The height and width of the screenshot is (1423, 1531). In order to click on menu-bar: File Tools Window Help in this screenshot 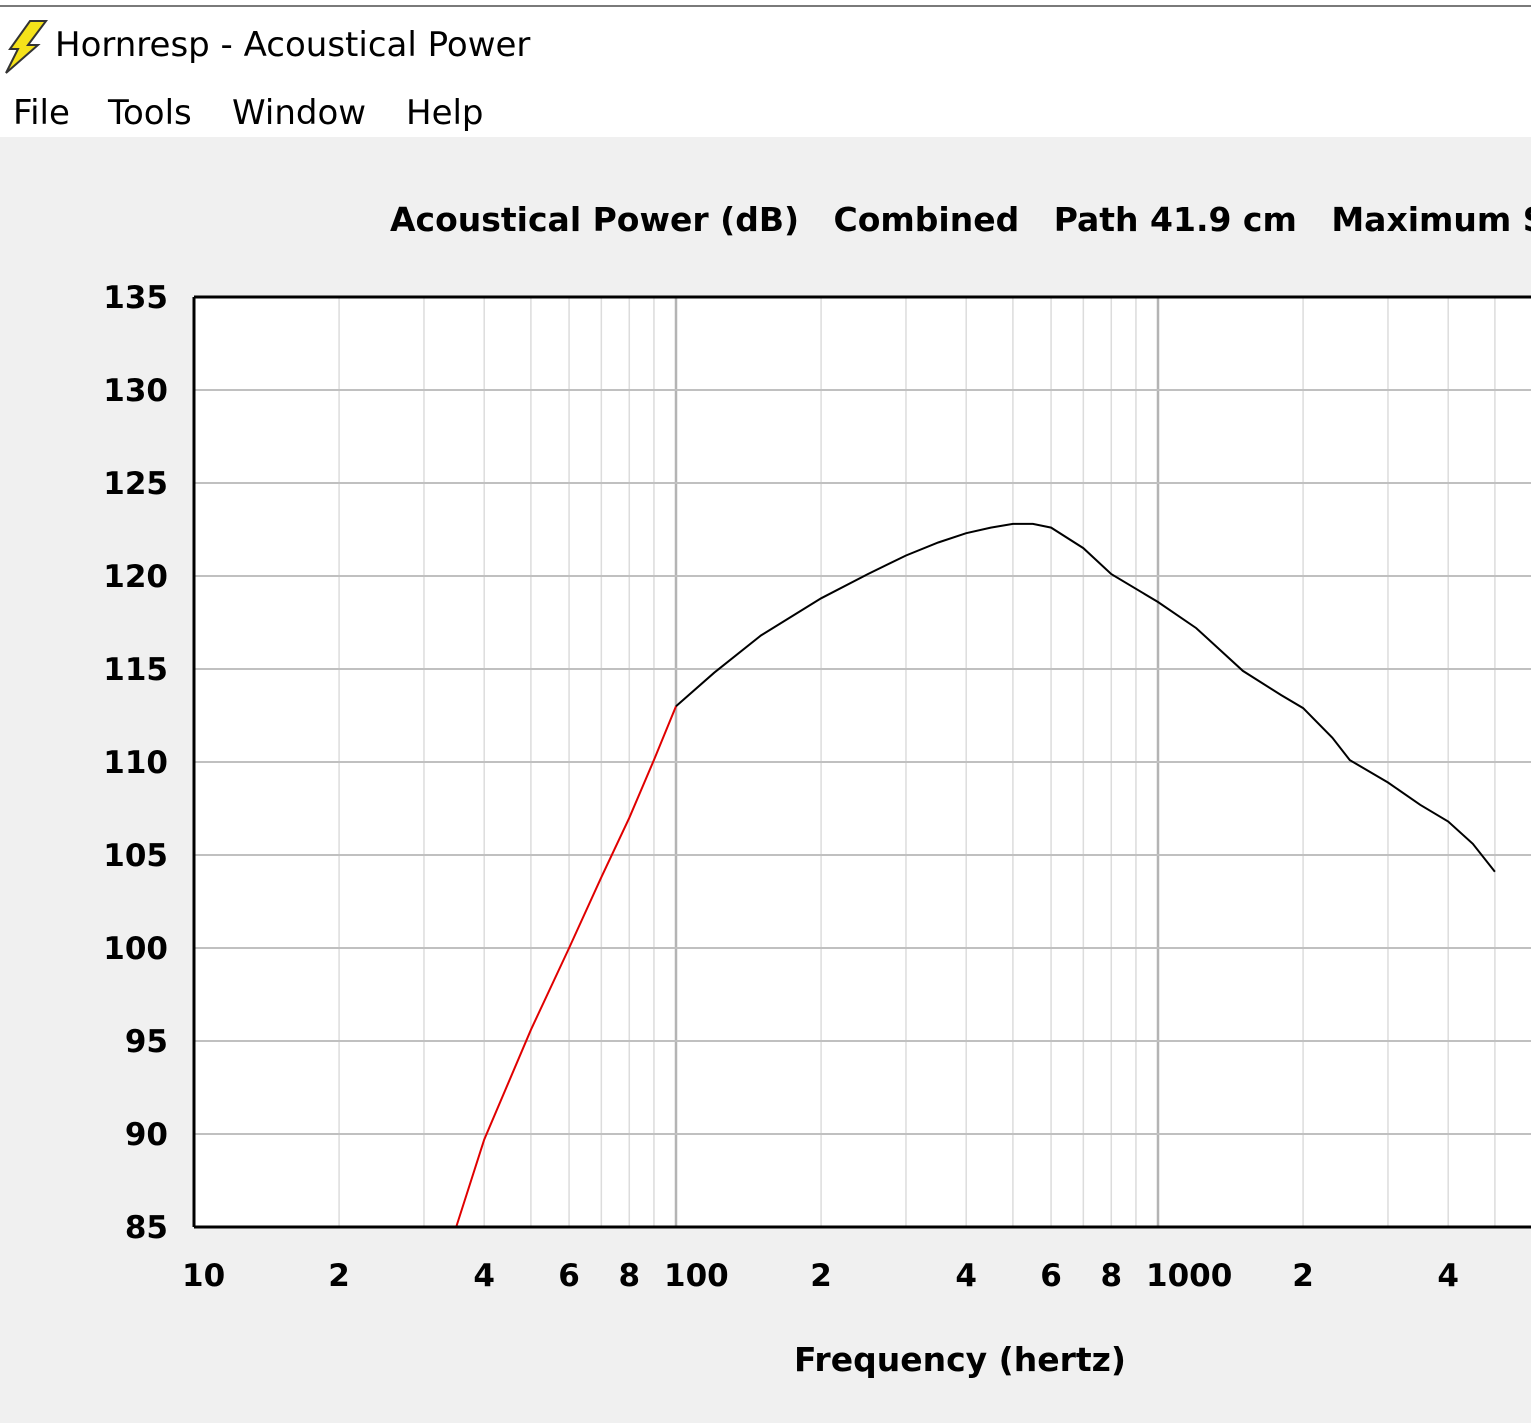, I will do `click(765, 112)`.